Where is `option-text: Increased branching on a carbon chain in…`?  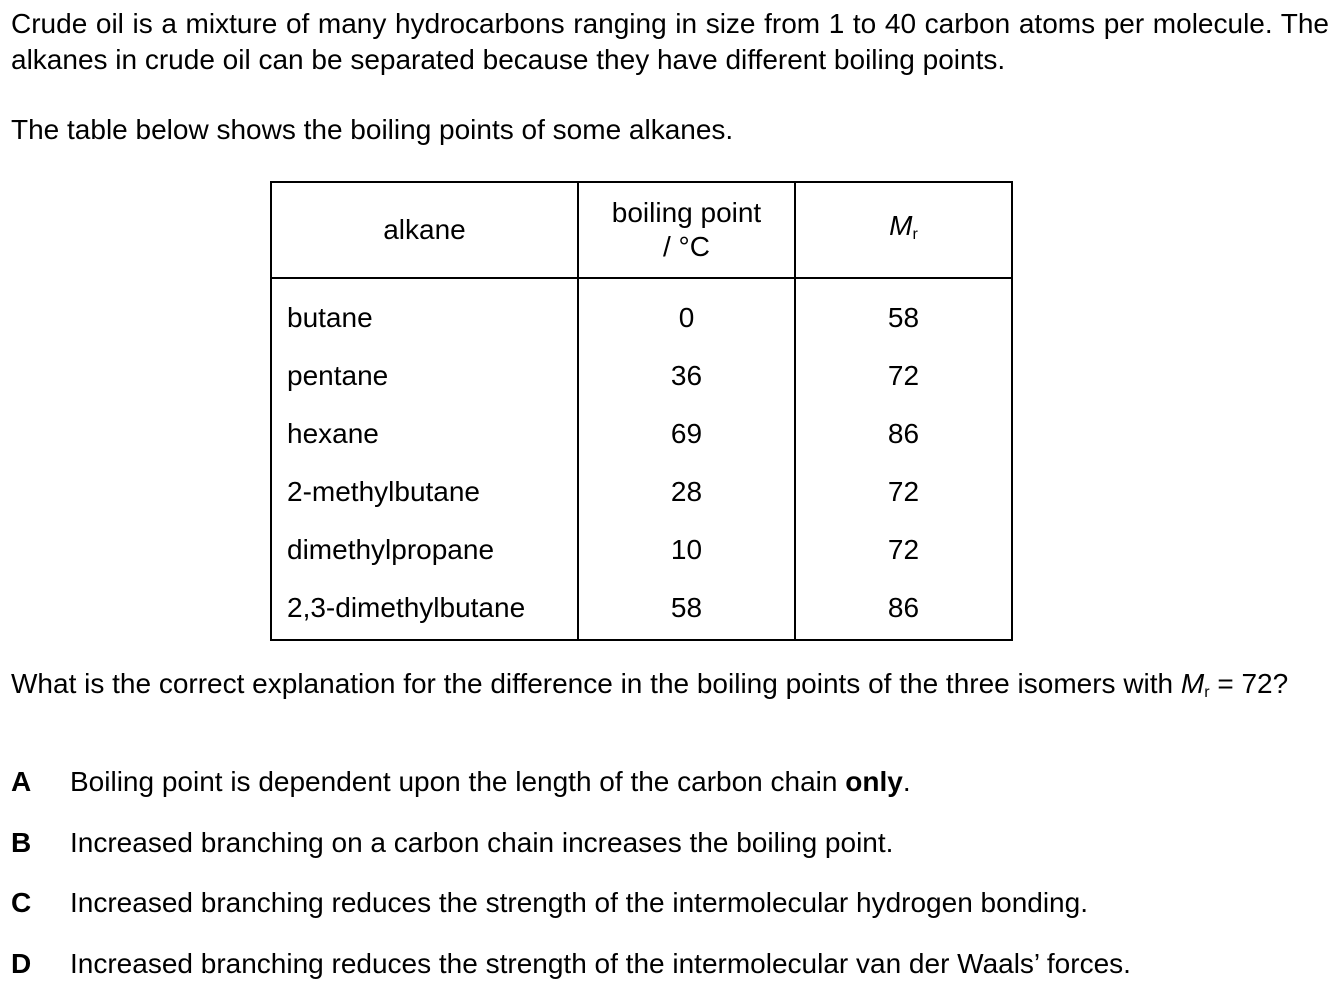
option-text: Increased branching on a carbon chain in… is located at coordinates (699, 843).